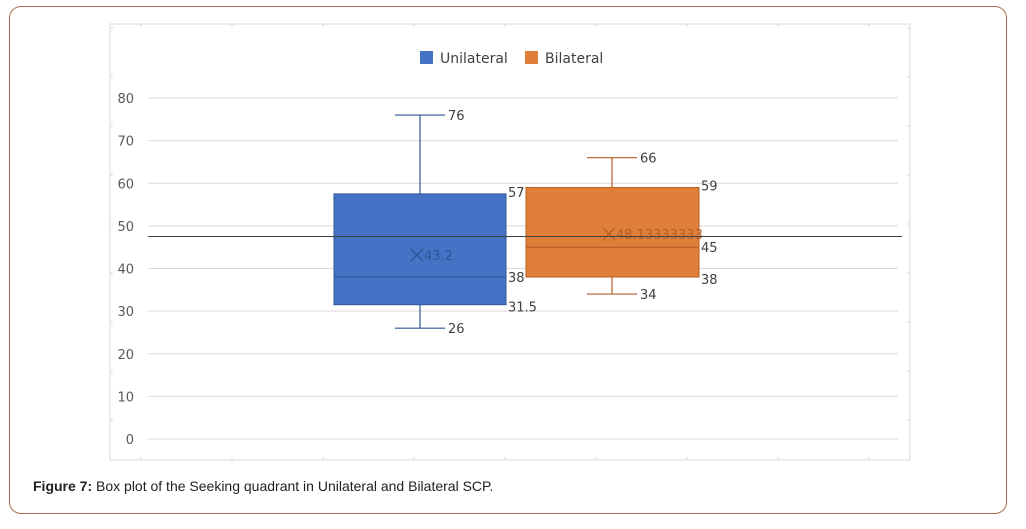  What do you see at coordinates (456, 116) in the screenshot?
I see `data-label-max: 76` at bounding box center [456, 116].